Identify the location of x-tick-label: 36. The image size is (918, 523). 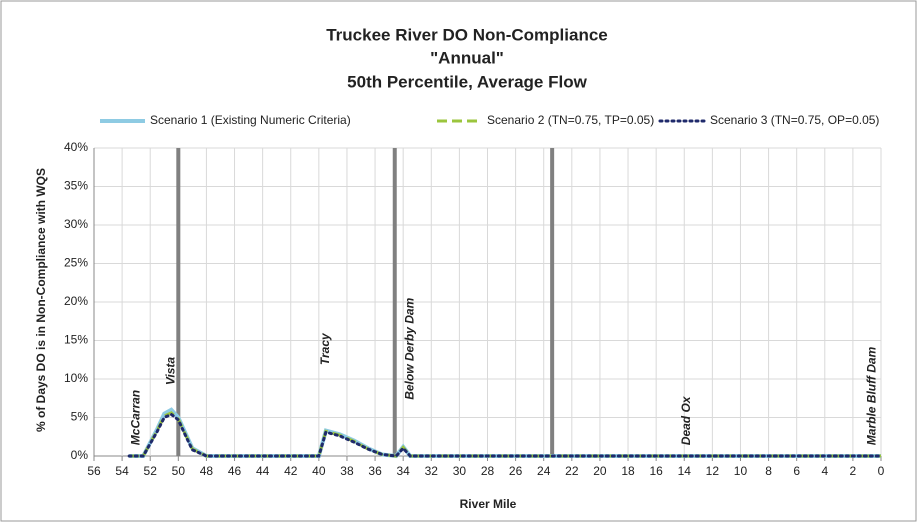
(375, 471).